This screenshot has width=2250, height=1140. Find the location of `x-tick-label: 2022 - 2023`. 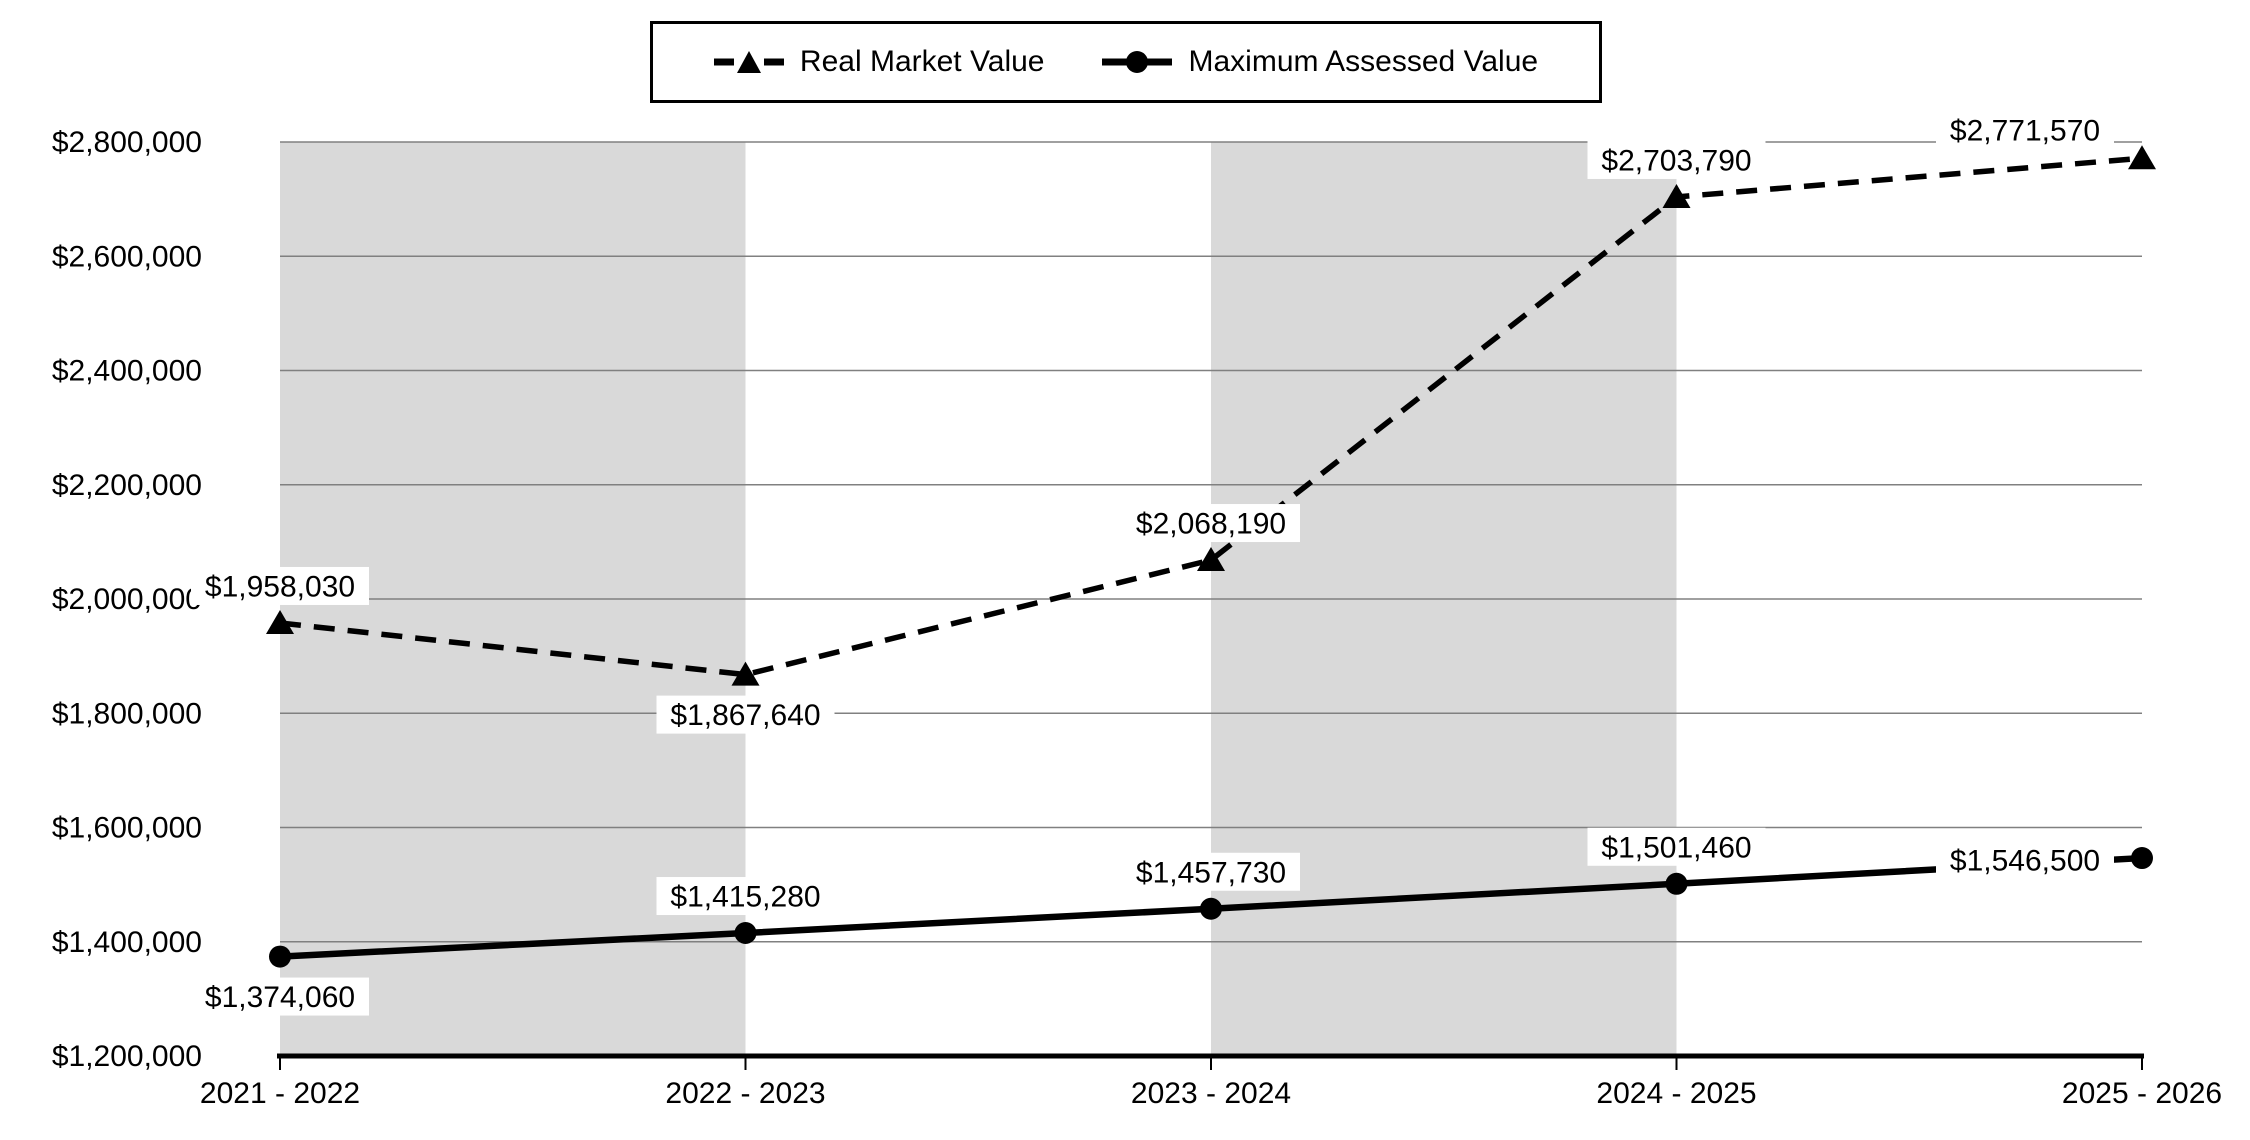

x-tick-label: 2022 - 2023 is located at coordinates (745, 1093).